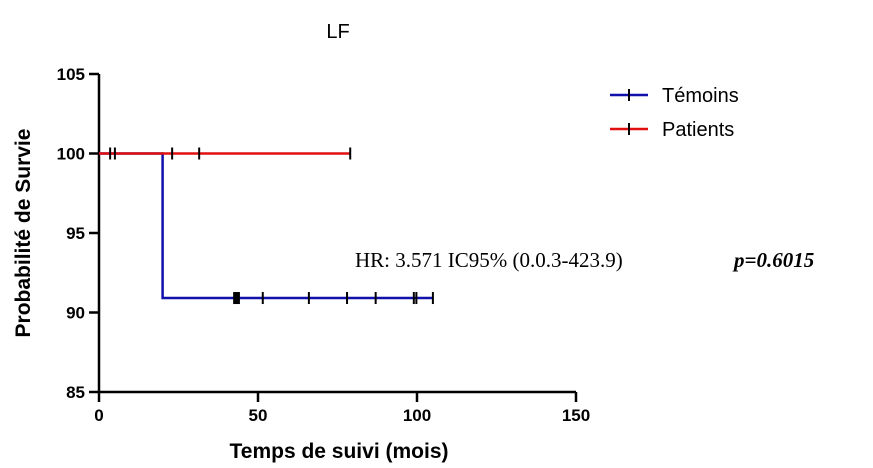 This screenshot has height=468, width=873. What do you see at coordinates (71, 74) in the screenshot?
I see `y-tick-label: 105` at bounding box center [71, 74].